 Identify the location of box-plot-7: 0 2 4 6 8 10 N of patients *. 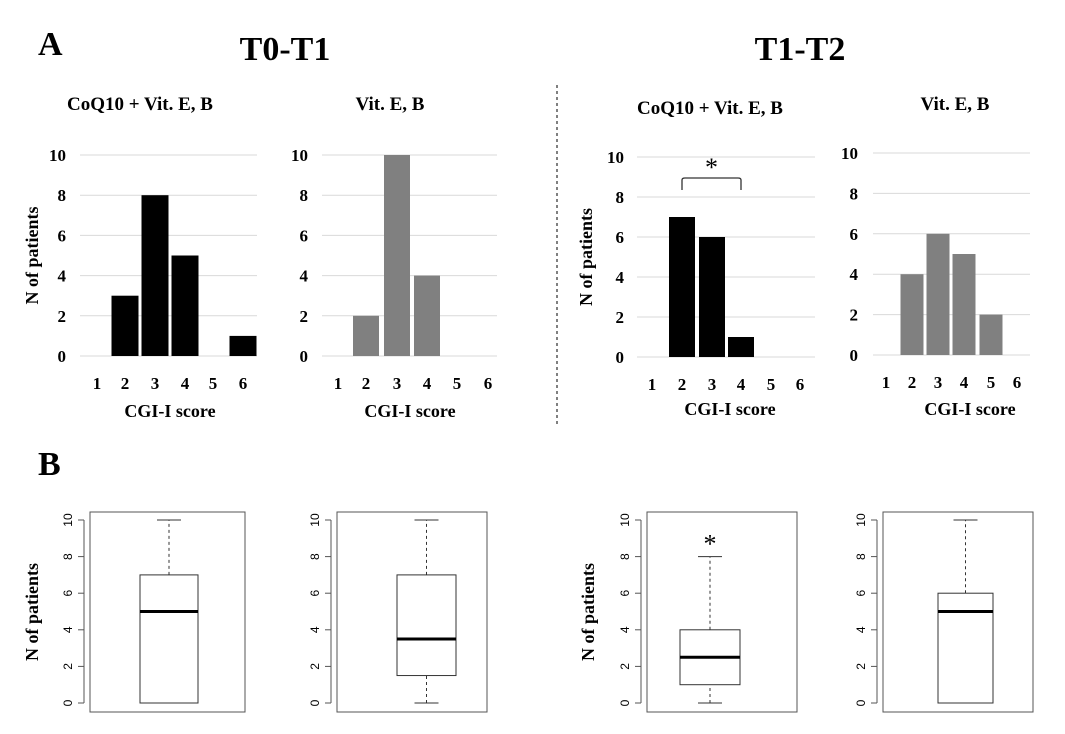
(688, 612).